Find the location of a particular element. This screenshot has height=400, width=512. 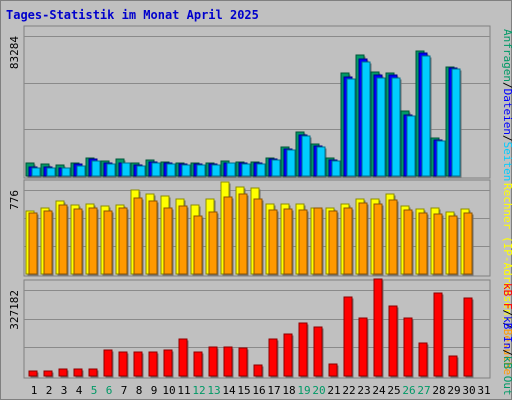

x-tick-label: 19 is located at coordinates (303, 390).